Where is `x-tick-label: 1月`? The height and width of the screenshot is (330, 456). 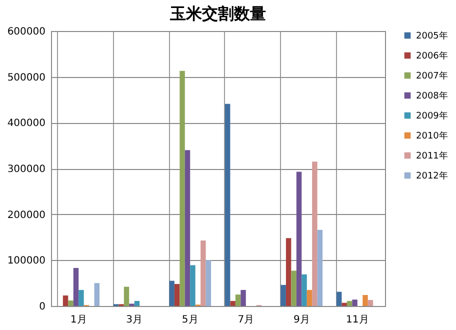 x-tick-label: 1月 is located at coordinates (78, 320).